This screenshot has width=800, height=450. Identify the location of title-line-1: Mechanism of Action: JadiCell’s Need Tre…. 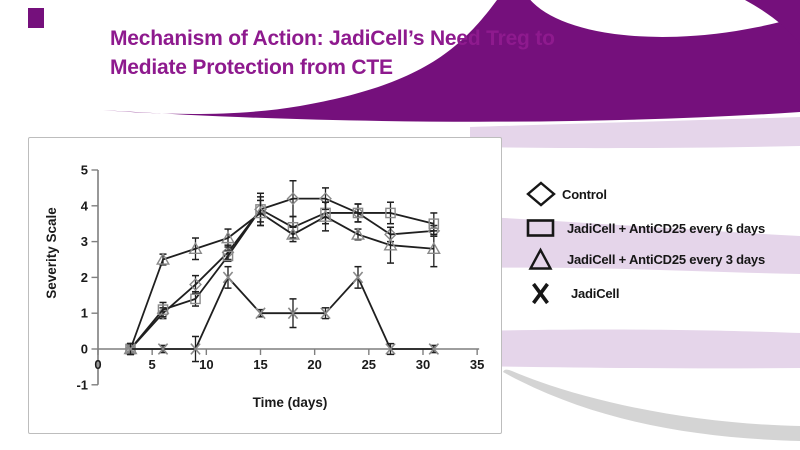
(332, 38).